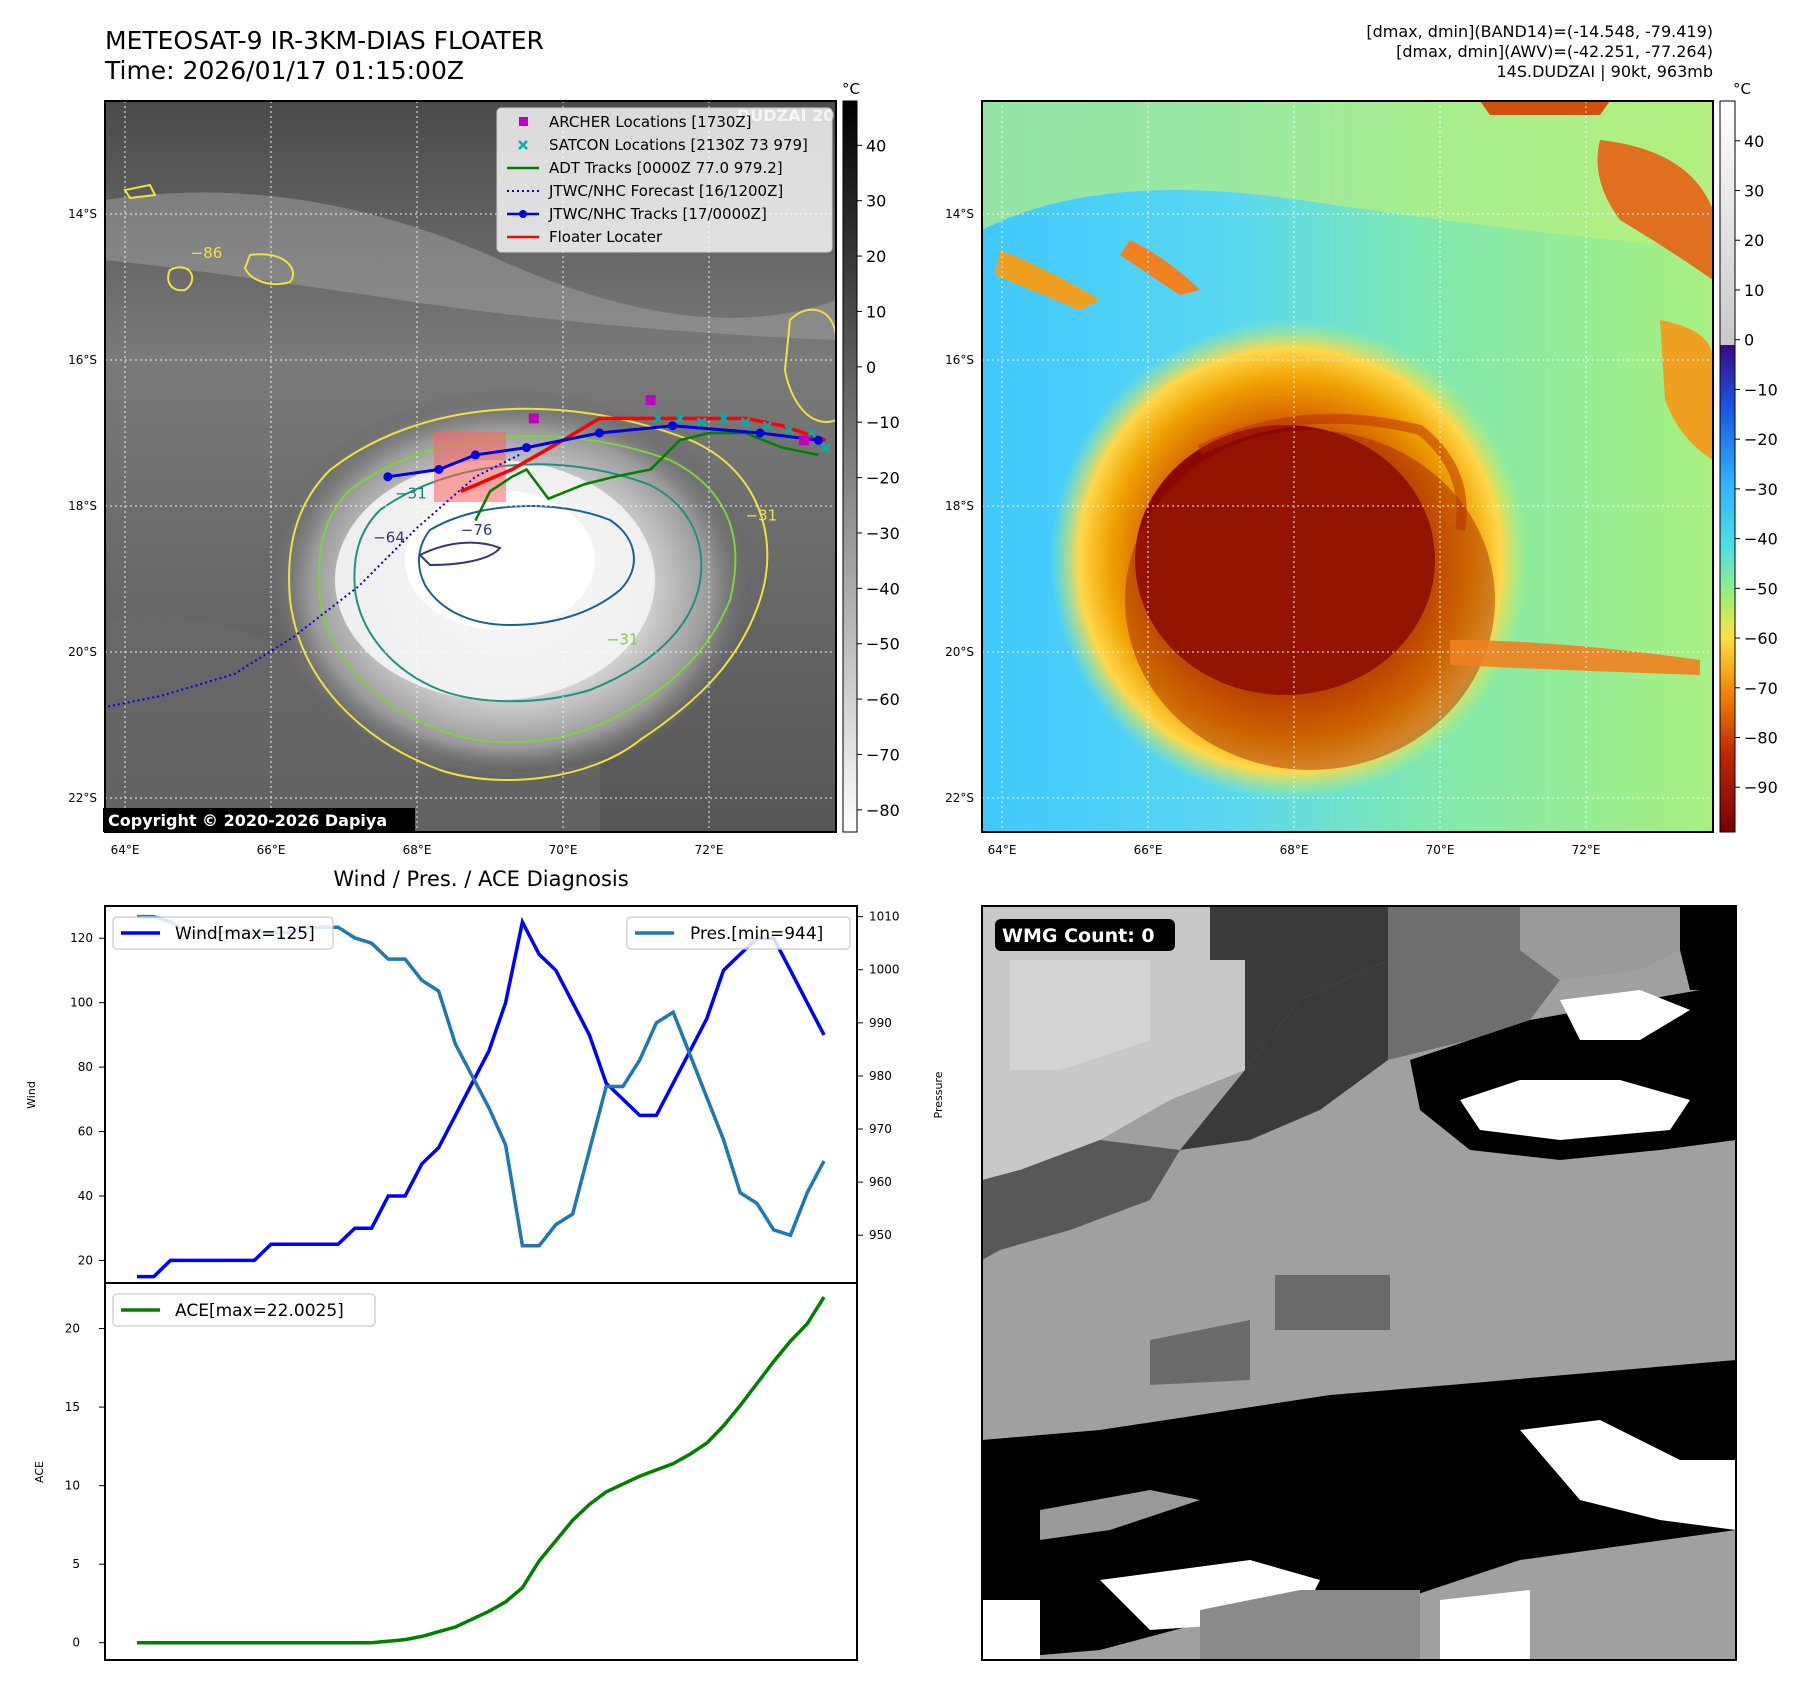 This screenshot has width=1797, height=1690. I want to click on archer-point, so click(533, 418).